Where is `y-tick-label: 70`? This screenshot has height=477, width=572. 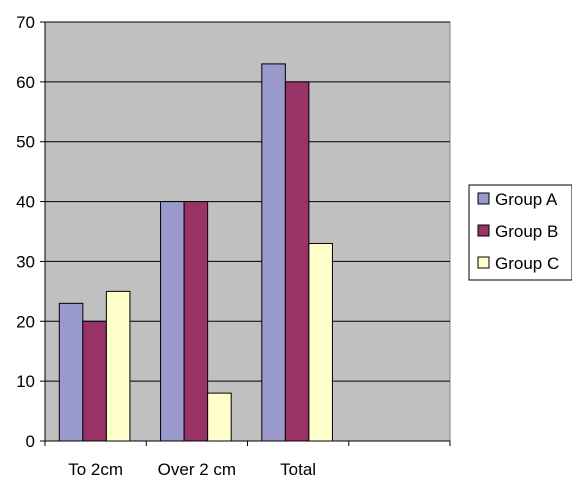
y-tick-label: 70 is located at coordinates (25, 22).